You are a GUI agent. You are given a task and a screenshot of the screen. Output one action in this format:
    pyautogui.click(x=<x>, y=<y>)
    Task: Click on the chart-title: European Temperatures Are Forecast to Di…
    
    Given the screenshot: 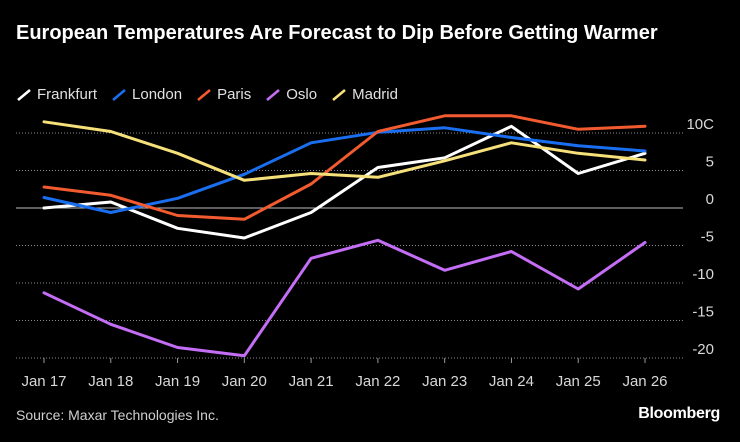 What is the action you would take?
    pyautogui.click(x=337, y=33)
    